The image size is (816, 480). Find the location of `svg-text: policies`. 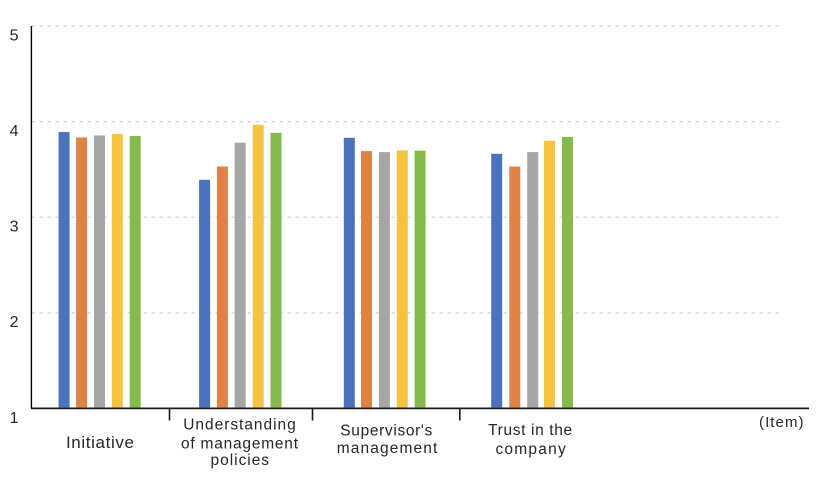

svg-text: policies is located at coordinates (240, 460).